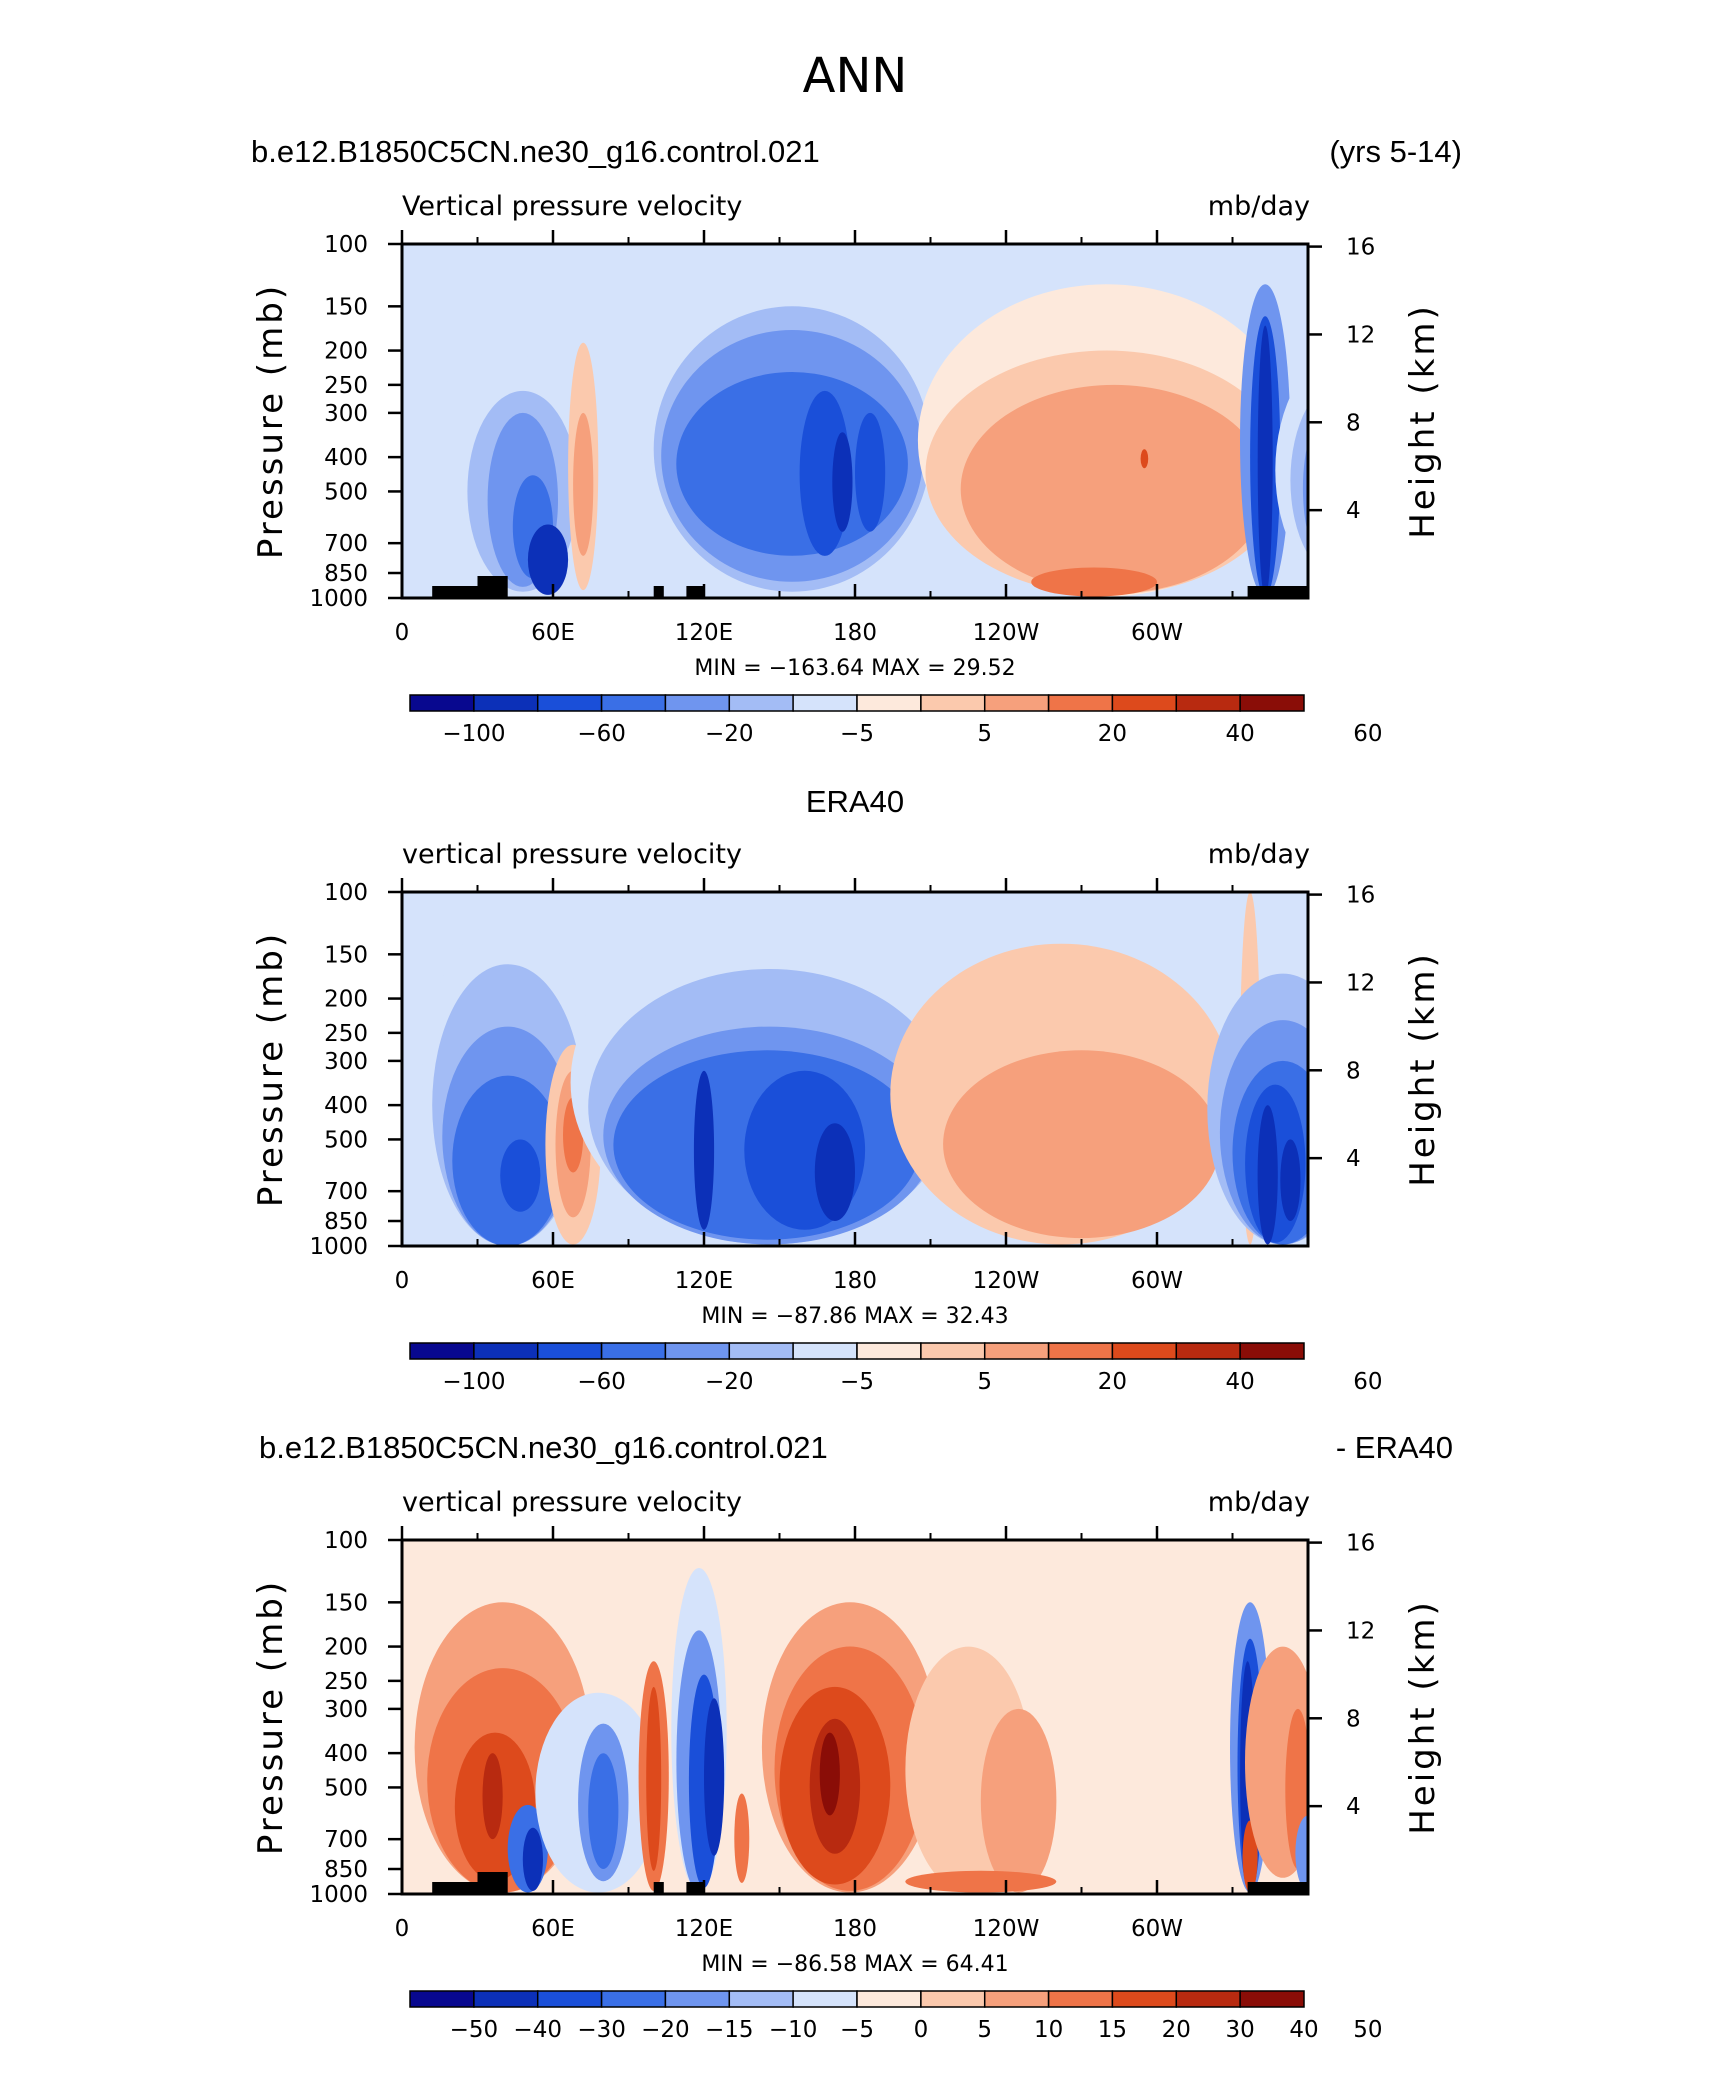  I want to click on panel2-contour-field, so click(865, 1069).